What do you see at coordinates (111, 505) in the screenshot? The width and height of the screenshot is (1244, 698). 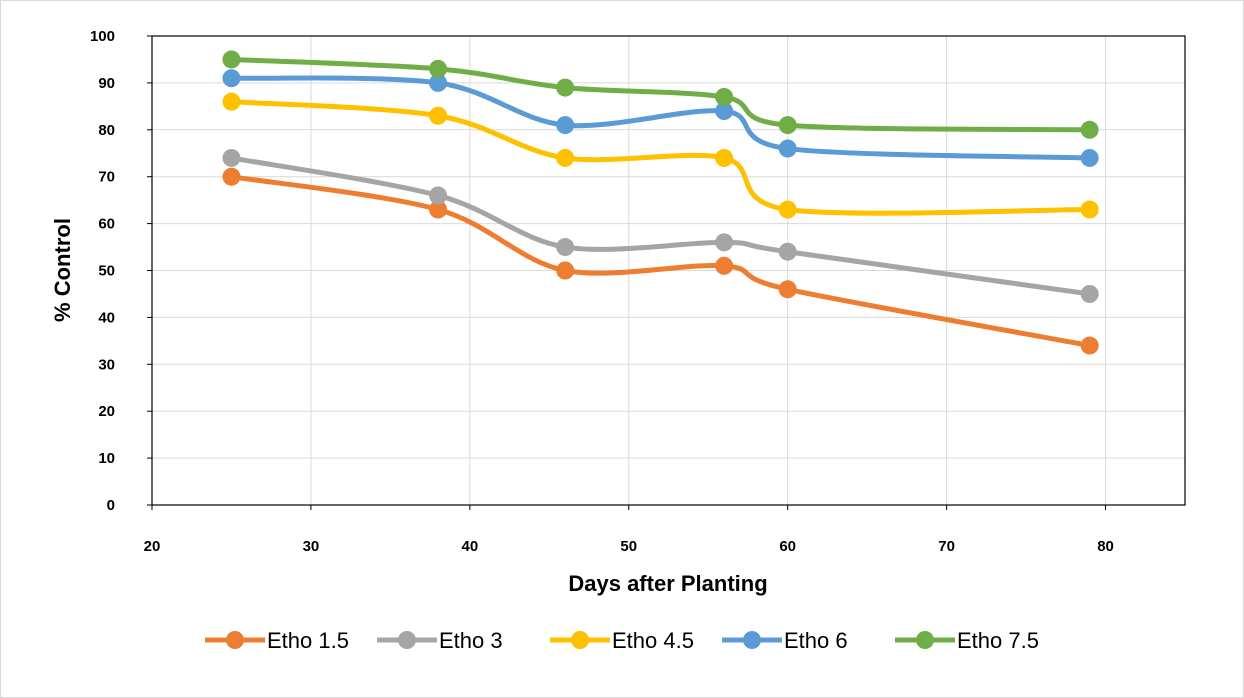 I see `y-tick-label: 0` at bounding box center [111, 505].